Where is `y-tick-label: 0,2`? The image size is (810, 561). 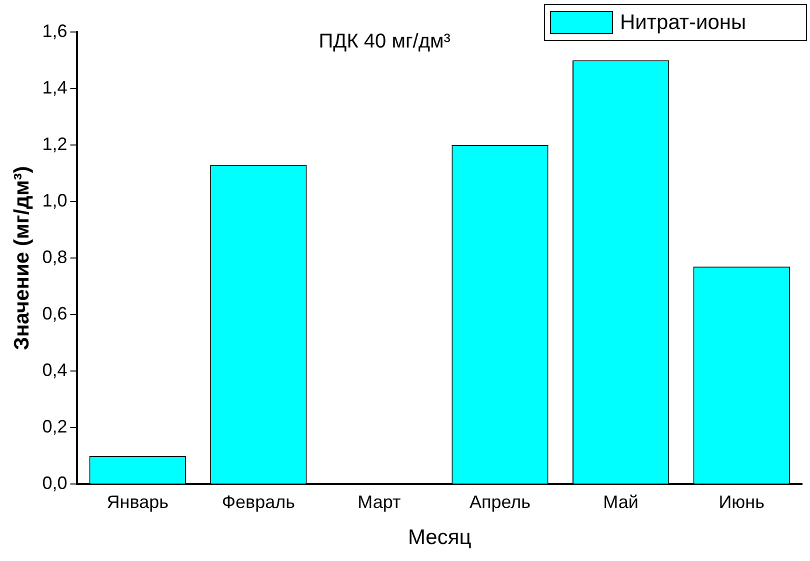
y-tick-label: 0,2 is located at coordinates (55, 426).